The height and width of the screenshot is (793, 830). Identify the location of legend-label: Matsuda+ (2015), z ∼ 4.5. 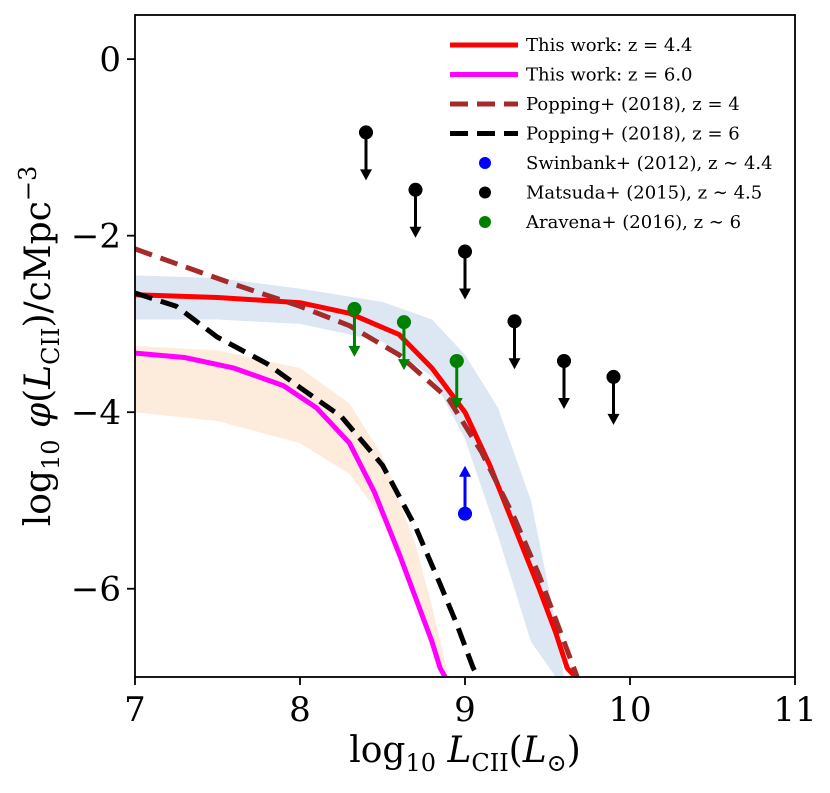
(644, 193).